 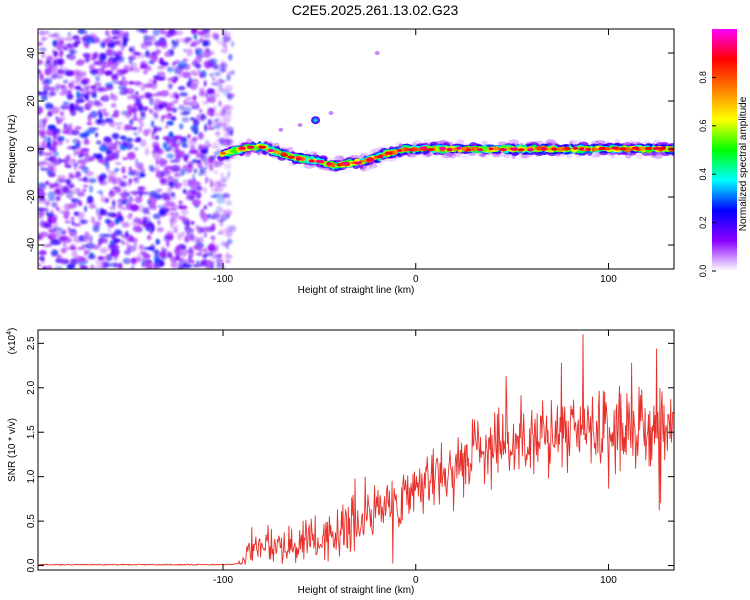 I want to click on colorbar-label: Normalized spectral amplitude, so click(x=743, y=163).